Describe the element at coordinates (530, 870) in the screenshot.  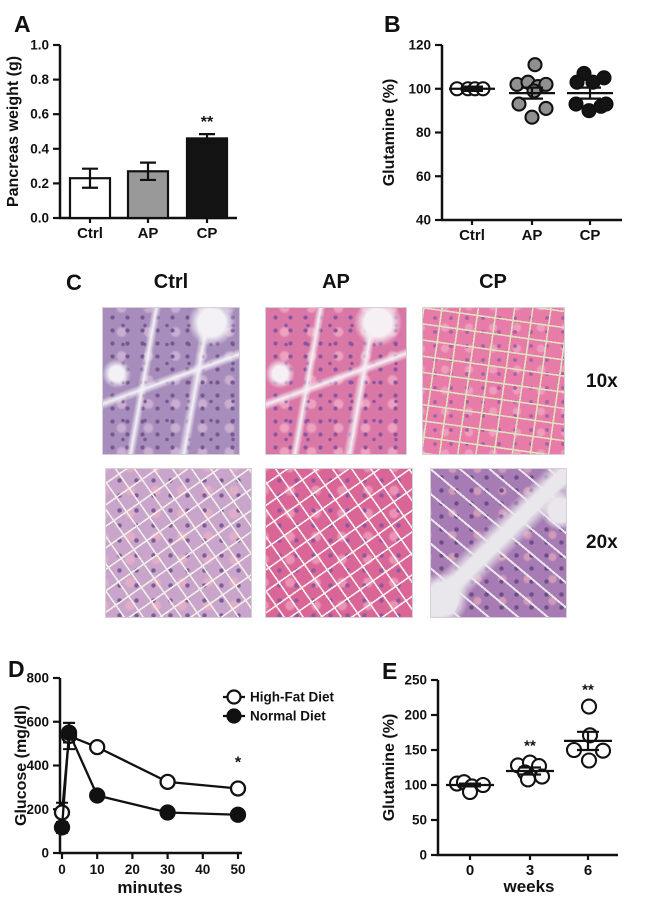
I see `x-group-label: 3` at that location.